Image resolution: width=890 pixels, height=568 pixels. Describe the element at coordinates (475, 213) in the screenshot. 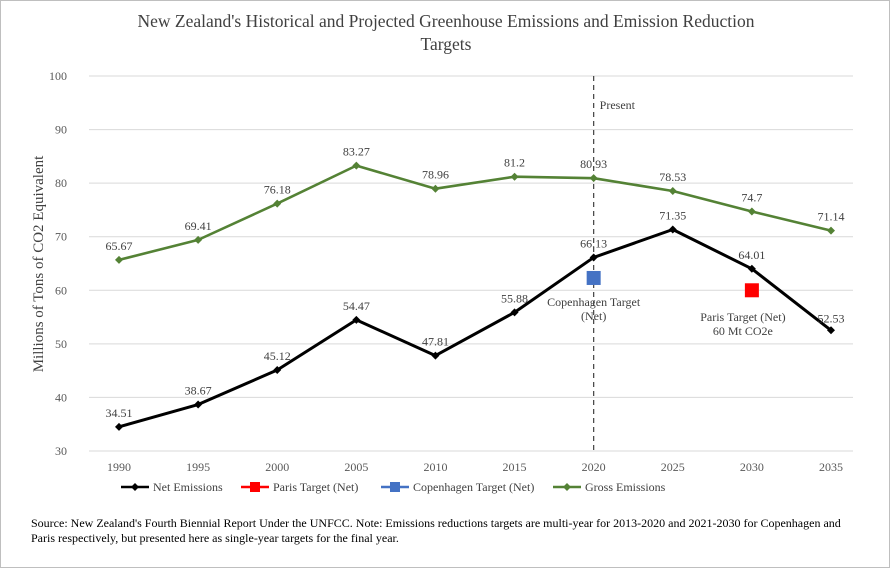

I see `gross-emissions-line` at that location.